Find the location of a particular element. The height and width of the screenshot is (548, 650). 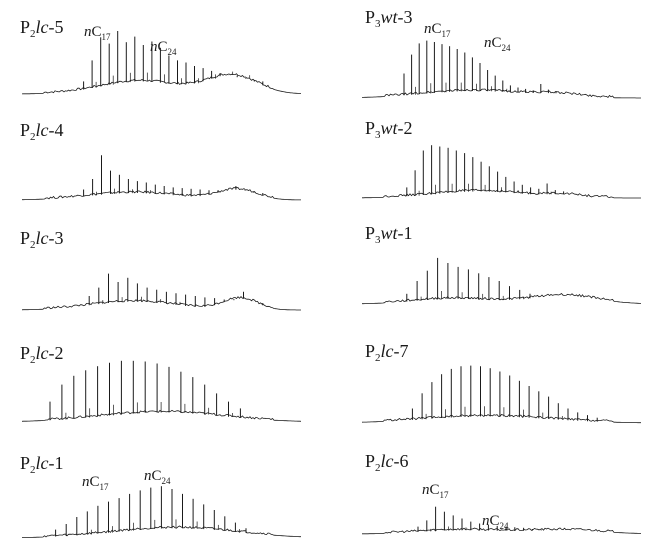

sample-label: P2lc-4 is located at coordinates (42, 131).